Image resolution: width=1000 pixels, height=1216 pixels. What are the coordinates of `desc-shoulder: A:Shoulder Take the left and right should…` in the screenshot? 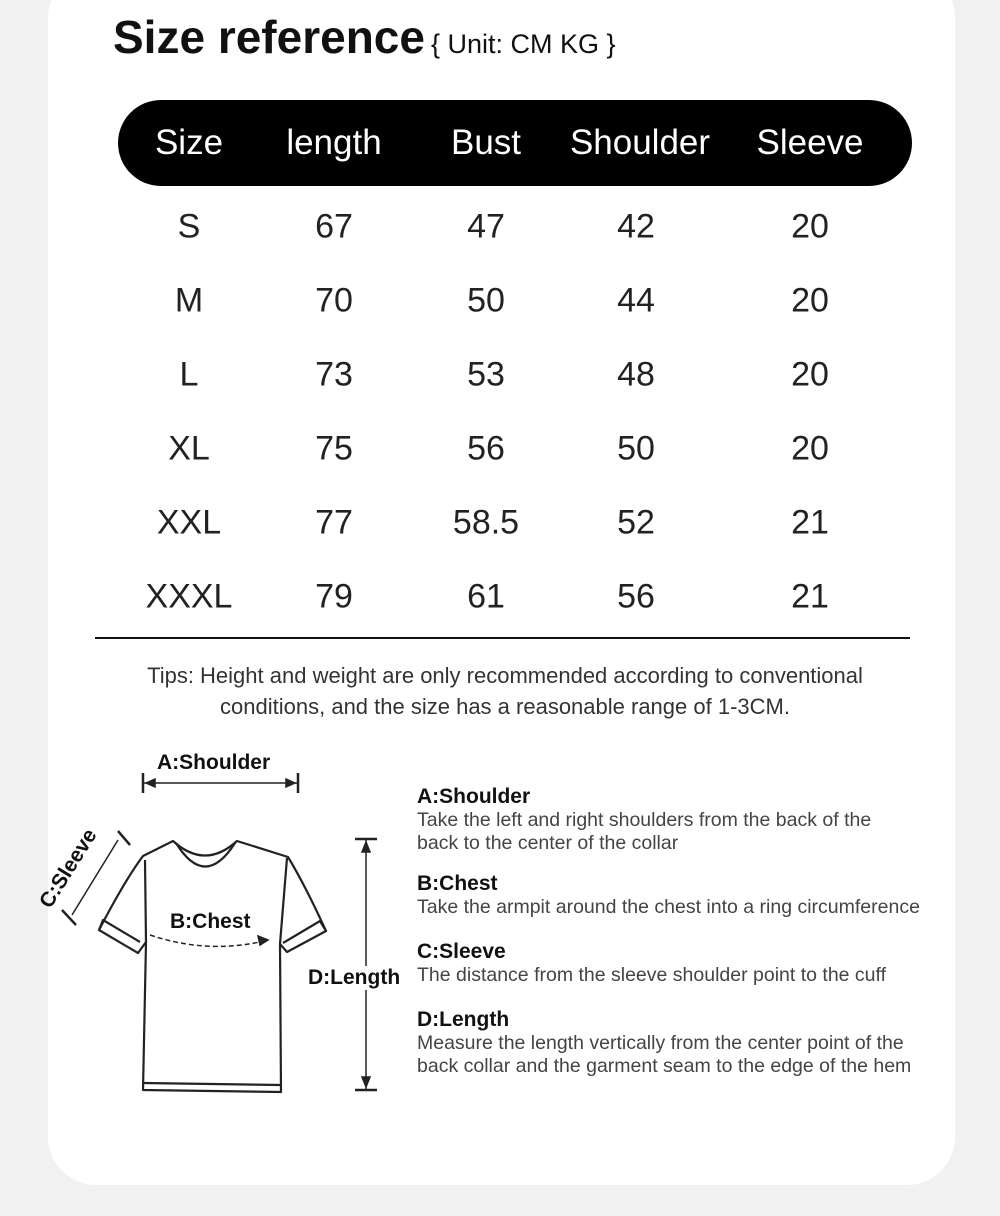 It's located at (697, 820).